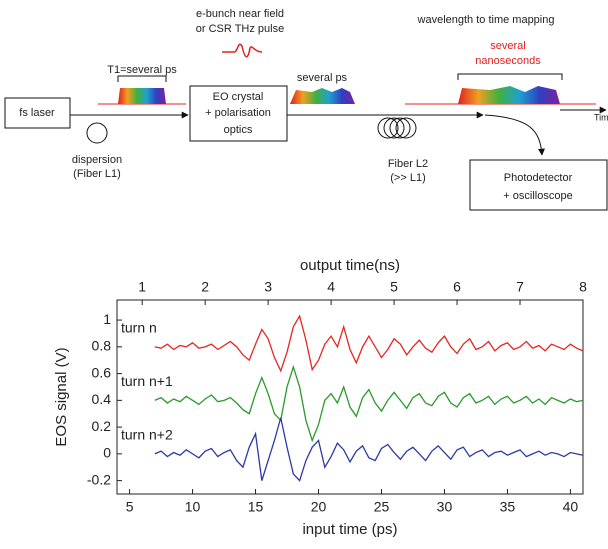 The image size is (608, 549). What do you see at coordinates (394, 287) in the screenshot?
I see `x2-tick-label: 5` at bounding box center [394, 287].